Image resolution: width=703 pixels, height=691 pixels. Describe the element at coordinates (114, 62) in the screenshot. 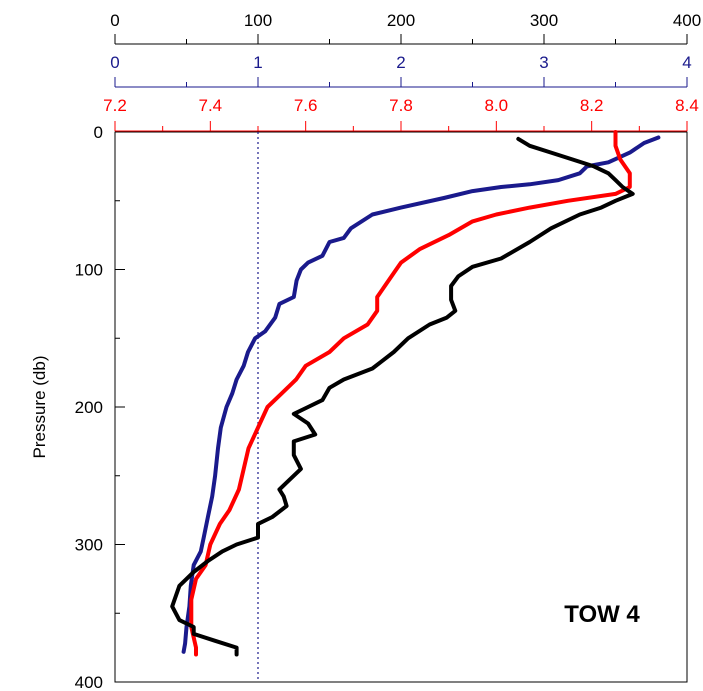

I see `top-axis-blue-tick-label: 0` at that location.